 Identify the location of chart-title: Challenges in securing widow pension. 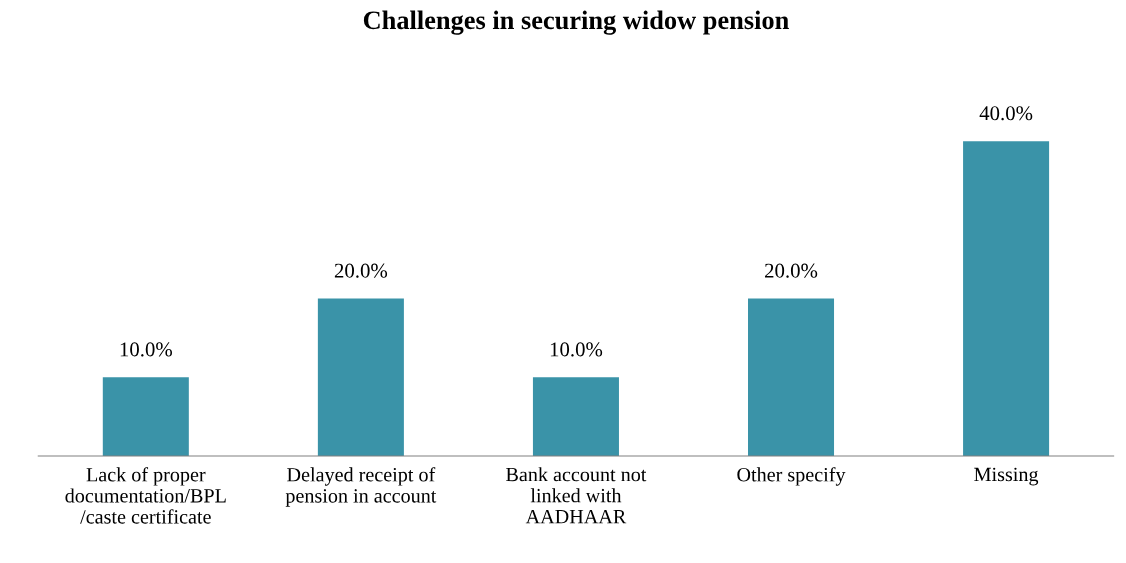
(576, 22).